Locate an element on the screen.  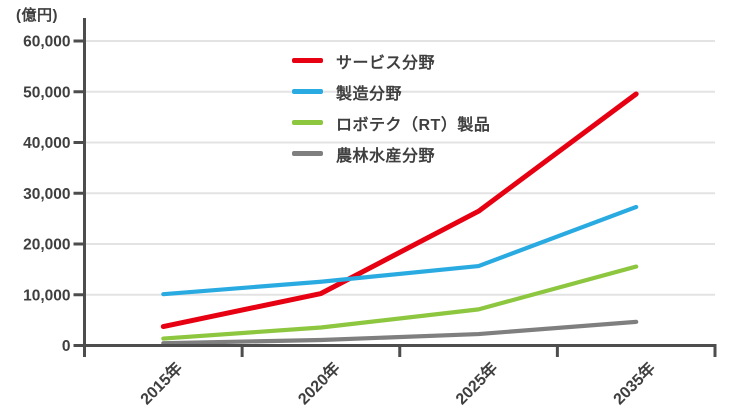
x-tick-label: 2020年 is located at coordinates (319, 383).